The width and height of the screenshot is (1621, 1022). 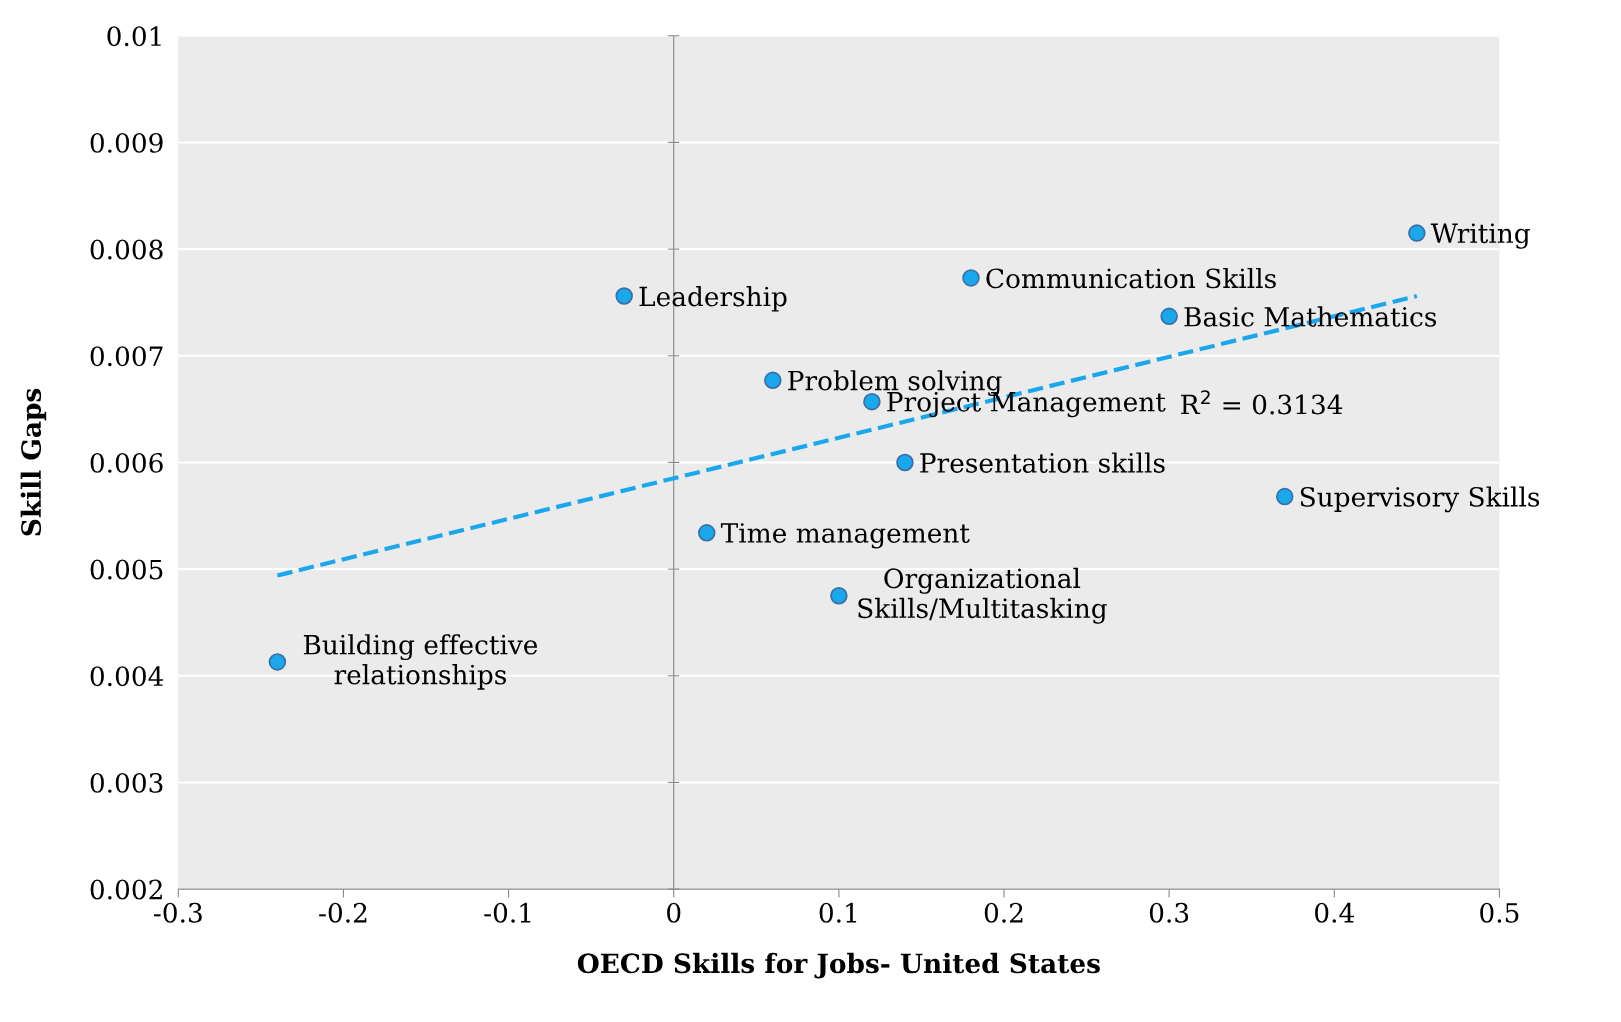 What do you see at coordinates (126, 249) in the screenshot?
I see `y-tick-label: 0.008` at bounding box center [126, 249].